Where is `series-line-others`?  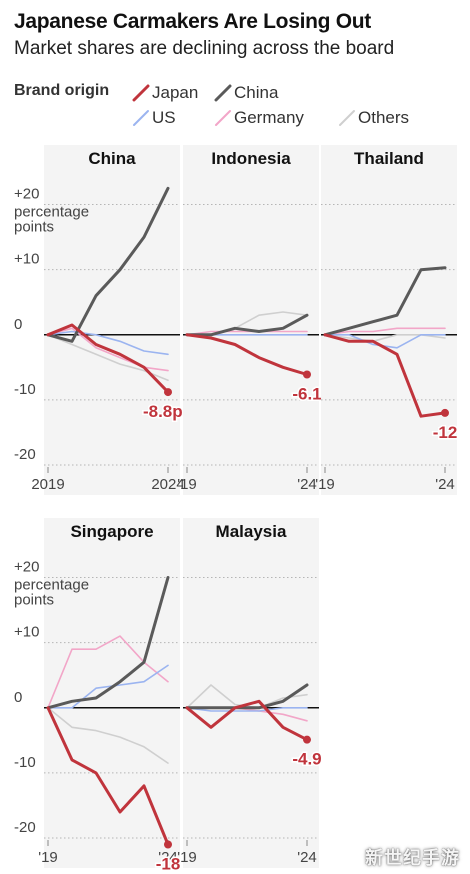 series-line-others is located at coordinates (108, 735).